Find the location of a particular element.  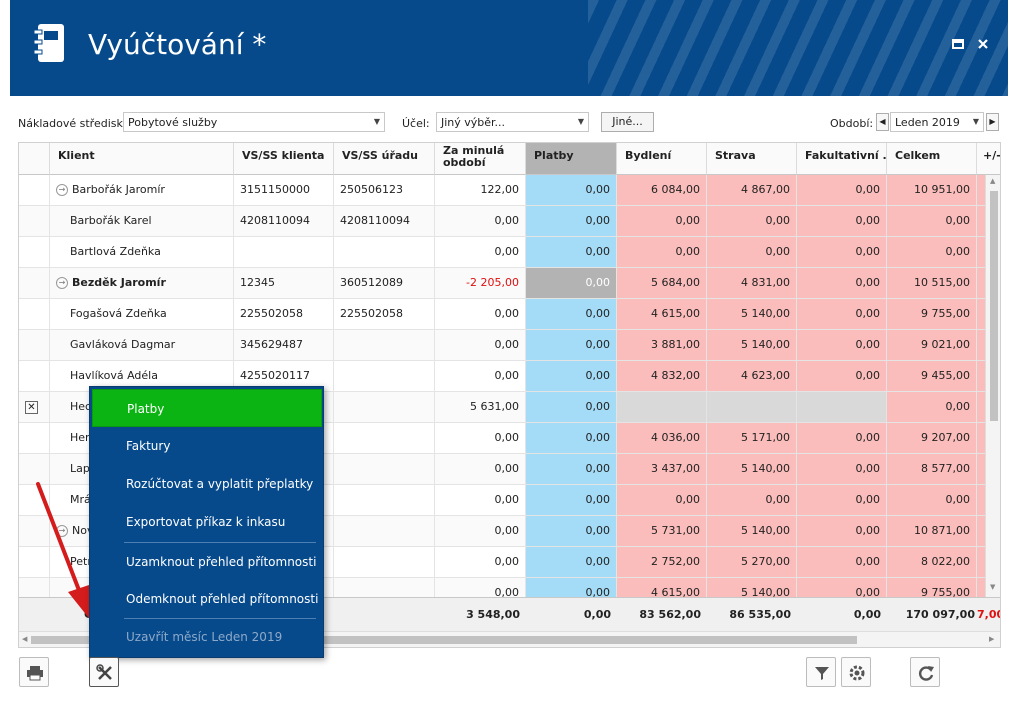

cell-total: 8 577,00 is located at coordinates (932, 469).